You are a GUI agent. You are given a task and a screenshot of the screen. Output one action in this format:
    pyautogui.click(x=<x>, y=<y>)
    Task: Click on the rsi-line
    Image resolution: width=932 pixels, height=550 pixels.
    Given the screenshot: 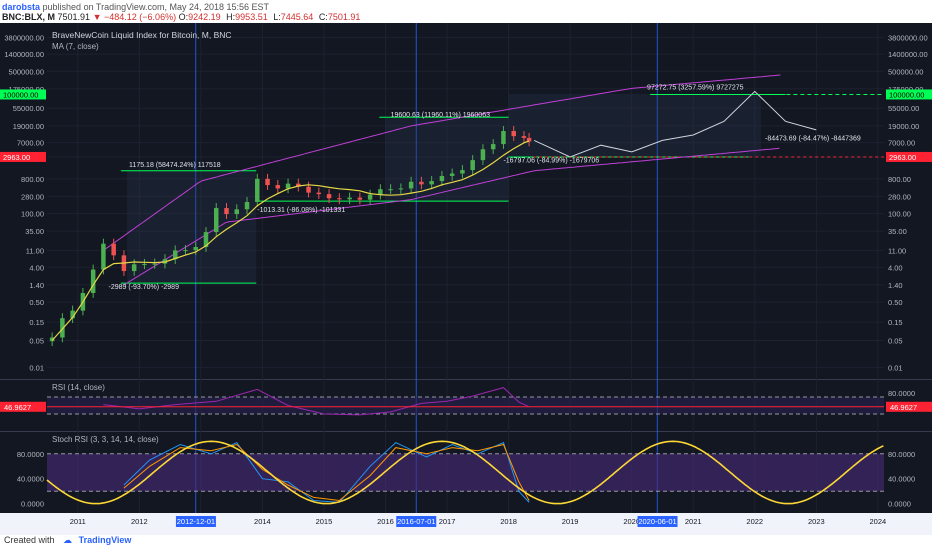 What is the action you would take?
    pyautogui.click(x=316, y=401)
    